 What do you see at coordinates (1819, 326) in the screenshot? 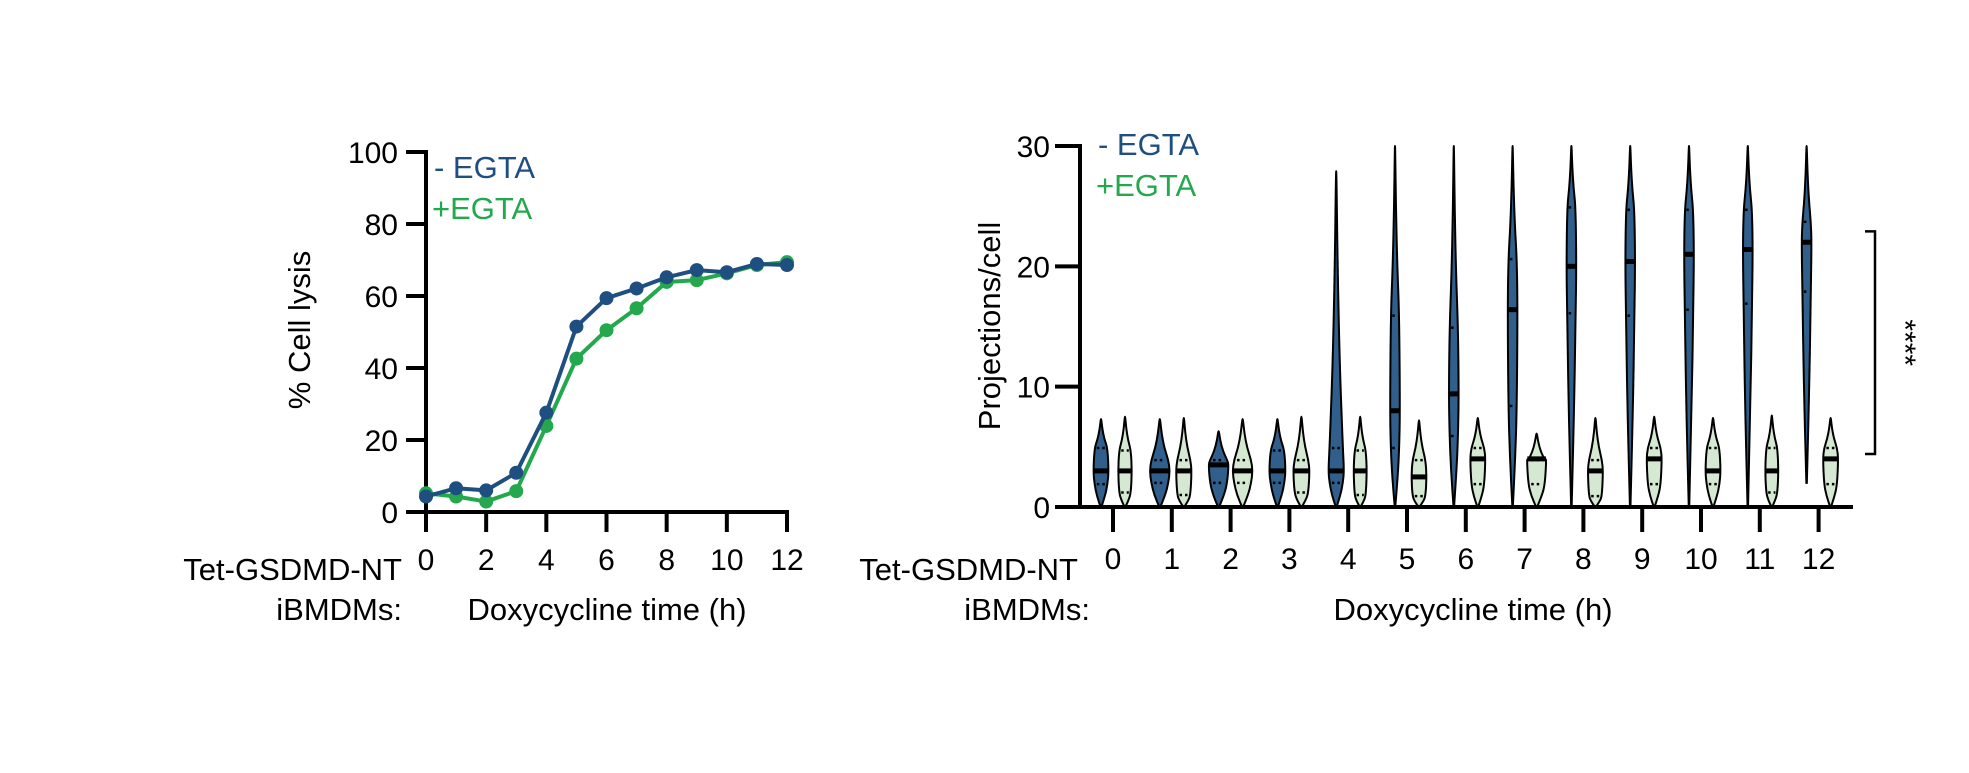
I see `violin-pair-12h` at bounding box center [1819, 326].